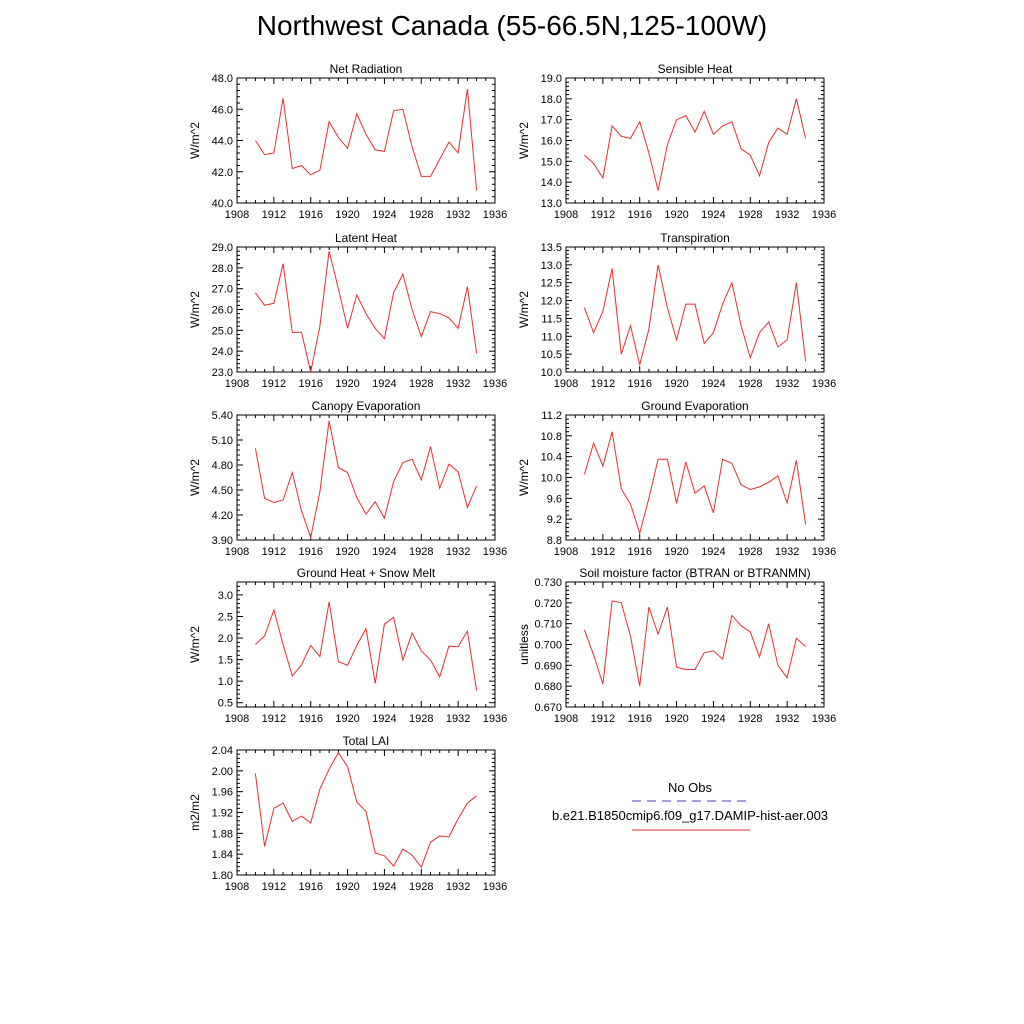 The image size is (1024, 1024). What do you see at coordinates (524, 644) in the screenshot?
I see `y-axis-label: unitless` at bounding box center [524, 644].